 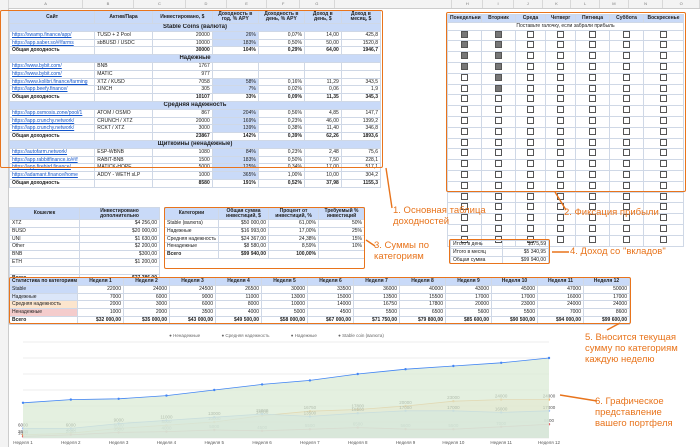 What do you see at coordinates (281, 17) in the screenshot?
I see `header-cell: Доходность в день, % APY` at bounding box center [281, 17].